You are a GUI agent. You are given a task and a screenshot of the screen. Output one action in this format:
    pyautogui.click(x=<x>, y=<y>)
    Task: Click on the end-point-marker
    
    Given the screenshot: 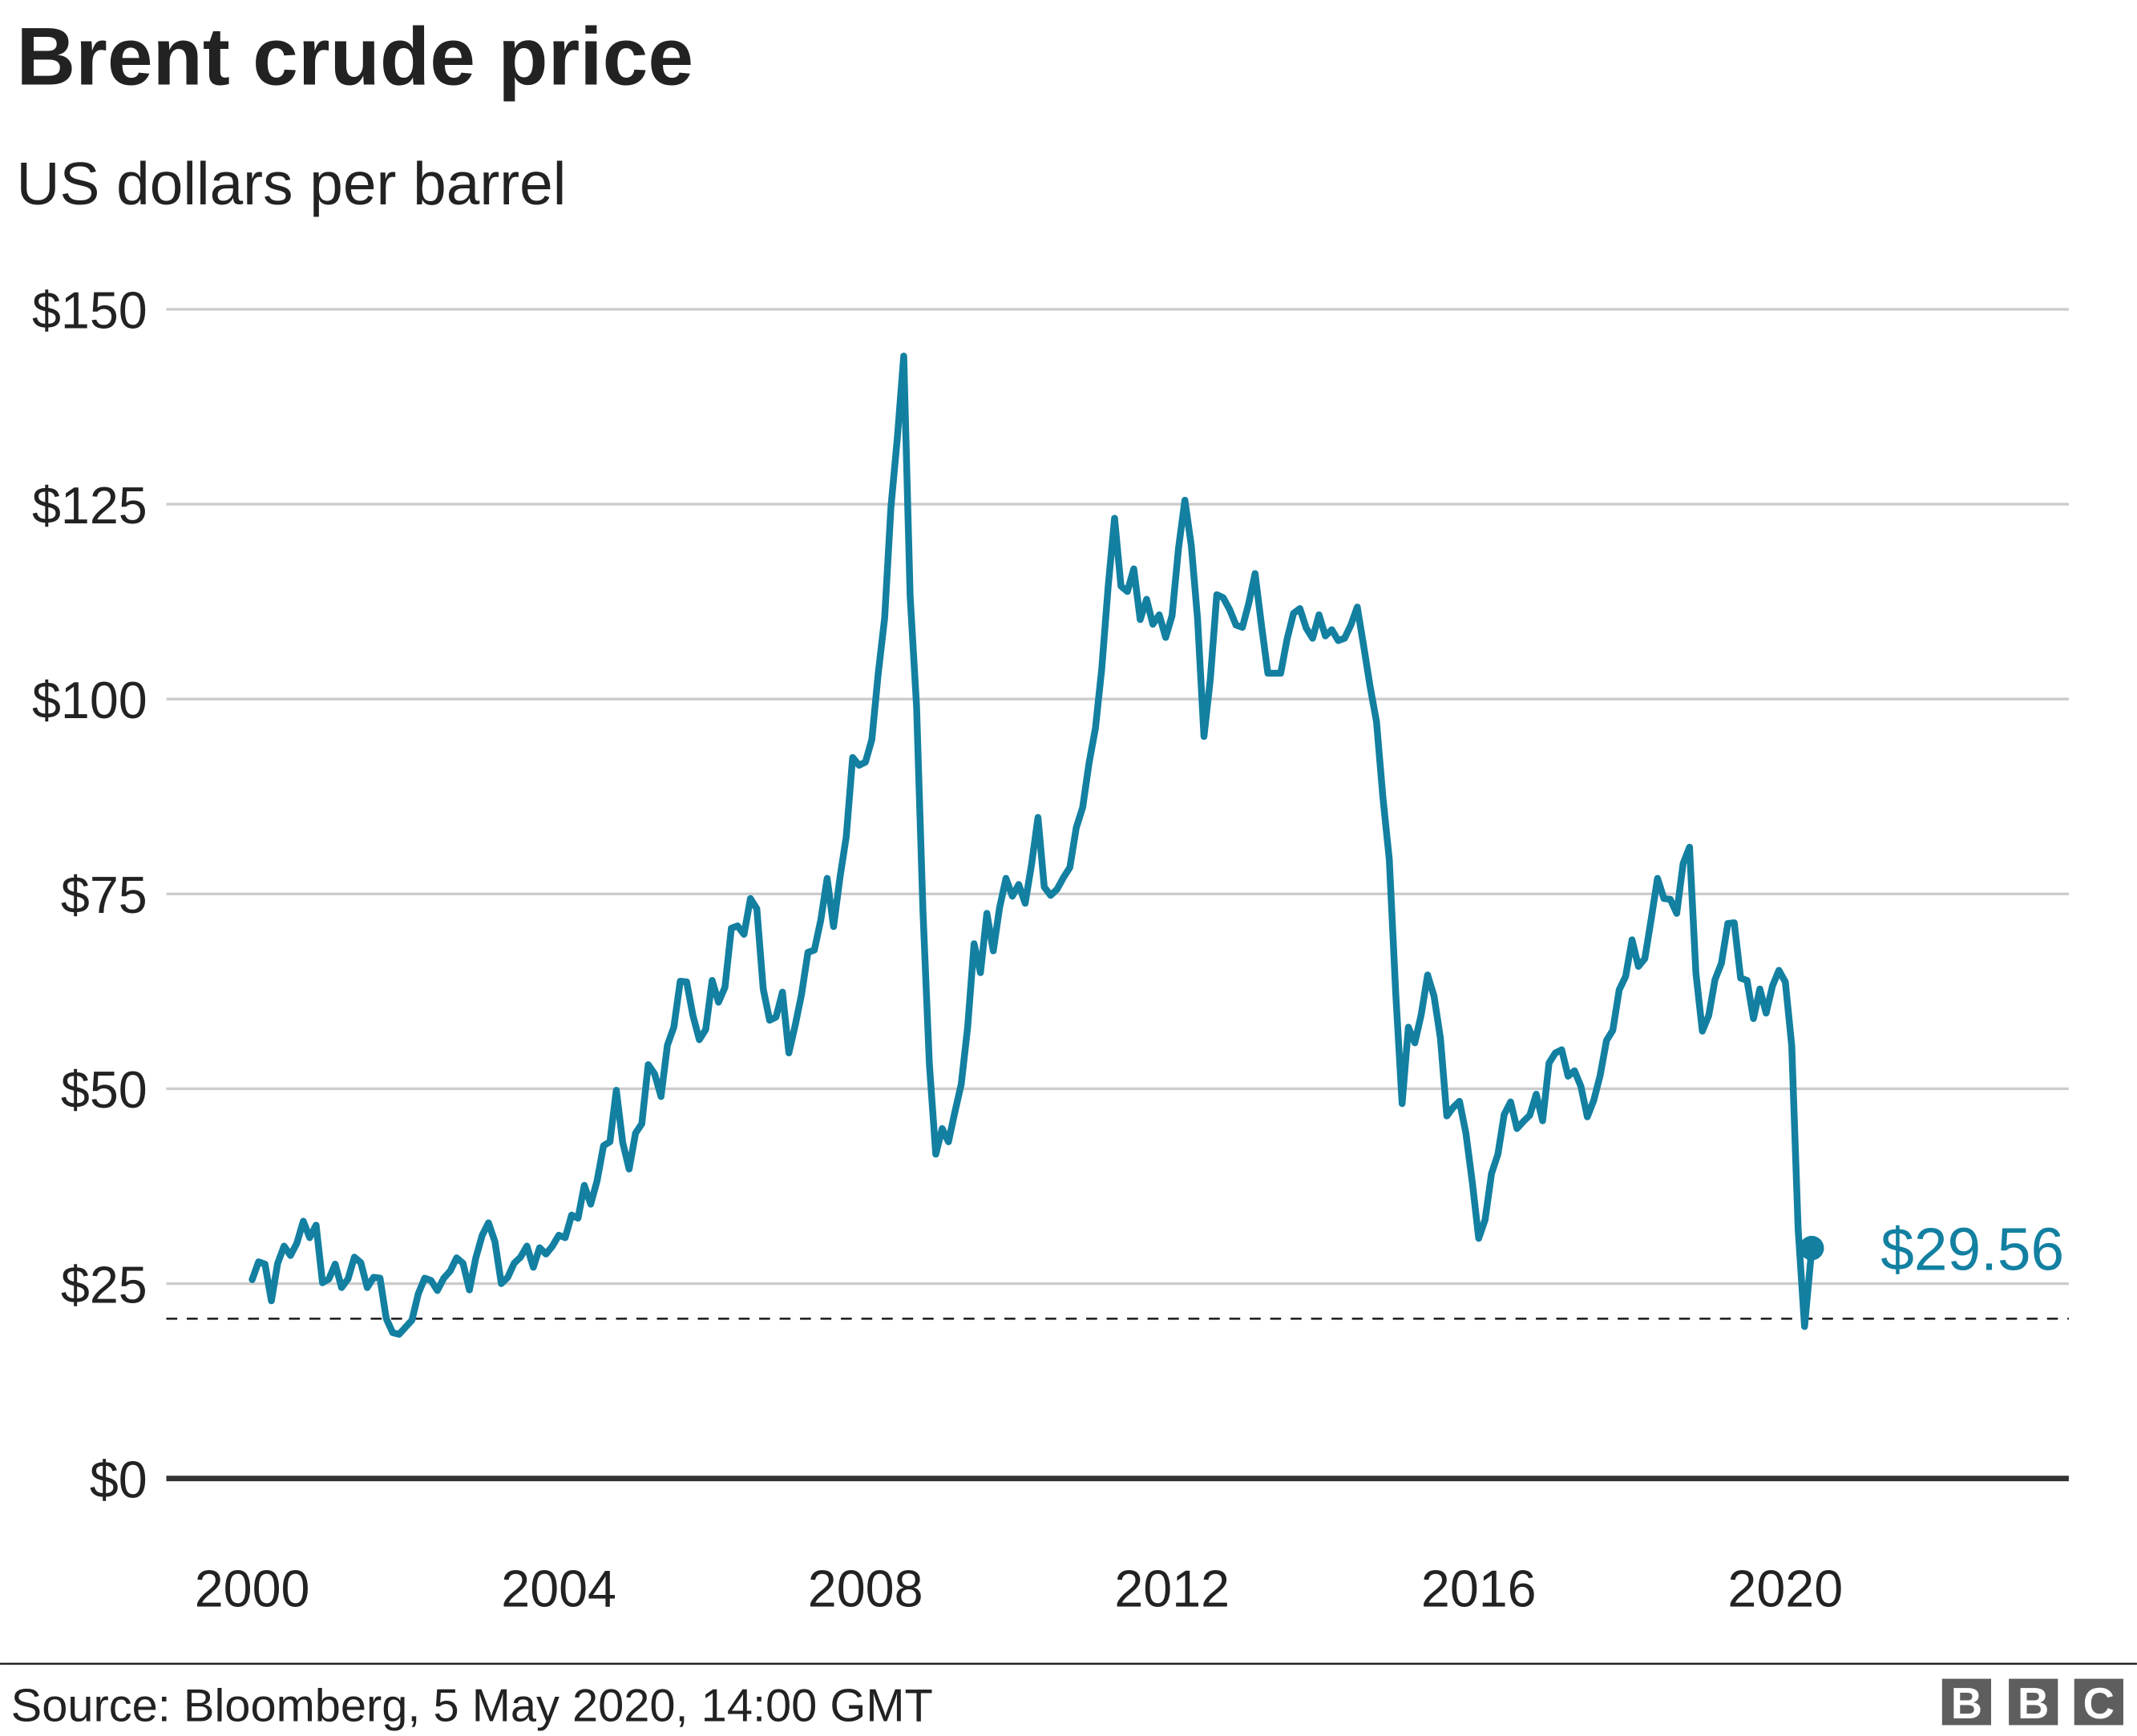 What is the action you would take?
    pyautogui.click(x=1811, y=1248)
    